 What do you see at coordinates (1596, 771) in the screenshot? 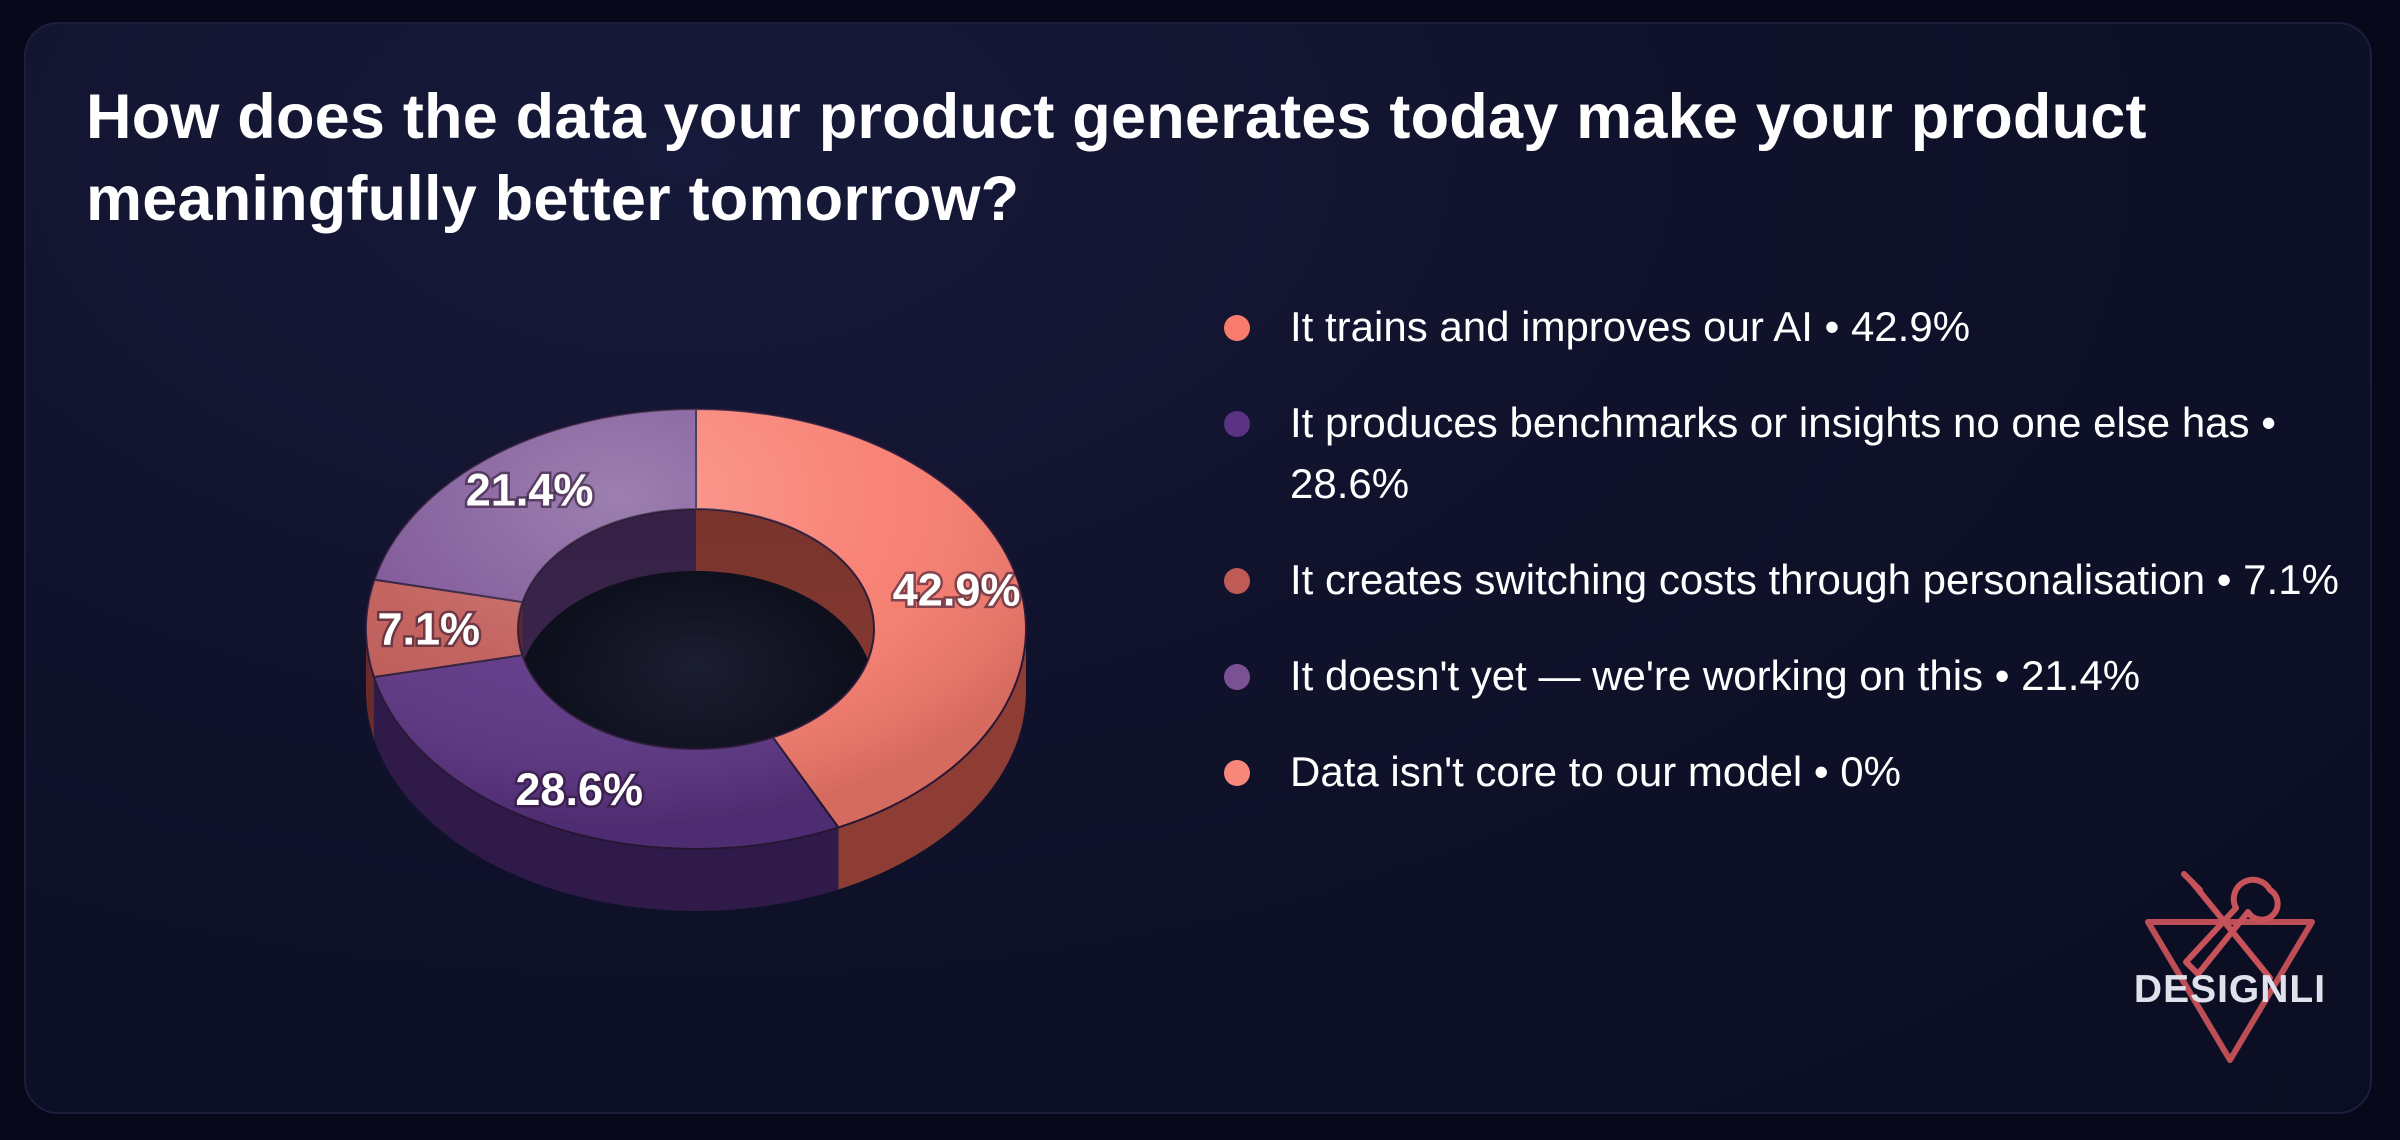
I see `legend-label: Data isn't core to our model • 0%` at bounding box center [1596, 771].